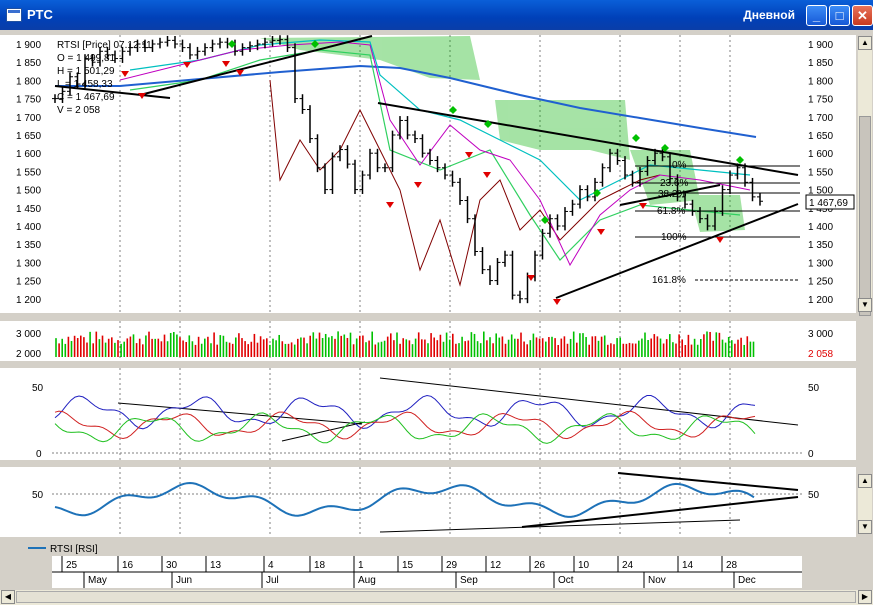  Describe the element at coordinates (128, 565) in the screenshot. I see `day-tick: 16` at that location.